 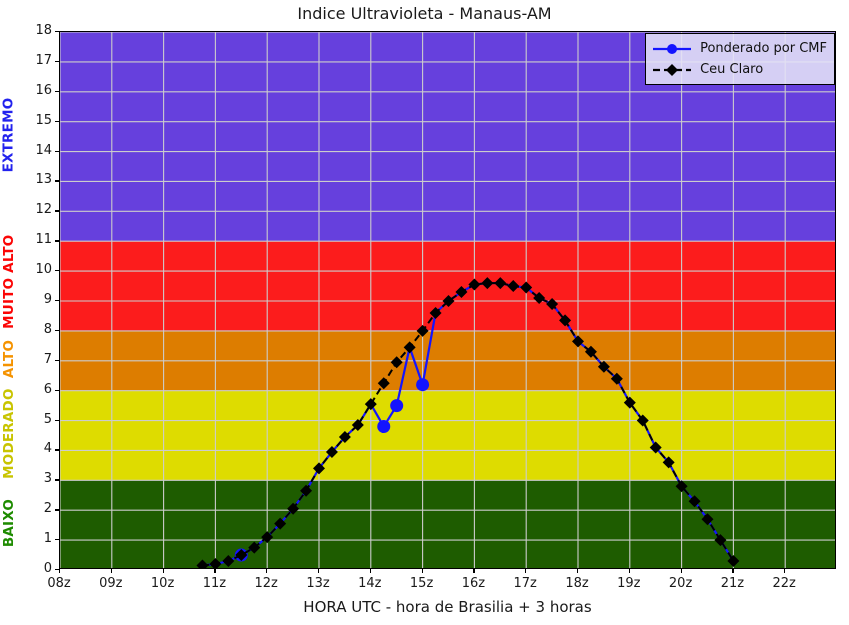 What do you see at coordinates (629, 583) in the screenshot?
I see `x-axis-tick-label: 19z` at bounding box center [629, 583].